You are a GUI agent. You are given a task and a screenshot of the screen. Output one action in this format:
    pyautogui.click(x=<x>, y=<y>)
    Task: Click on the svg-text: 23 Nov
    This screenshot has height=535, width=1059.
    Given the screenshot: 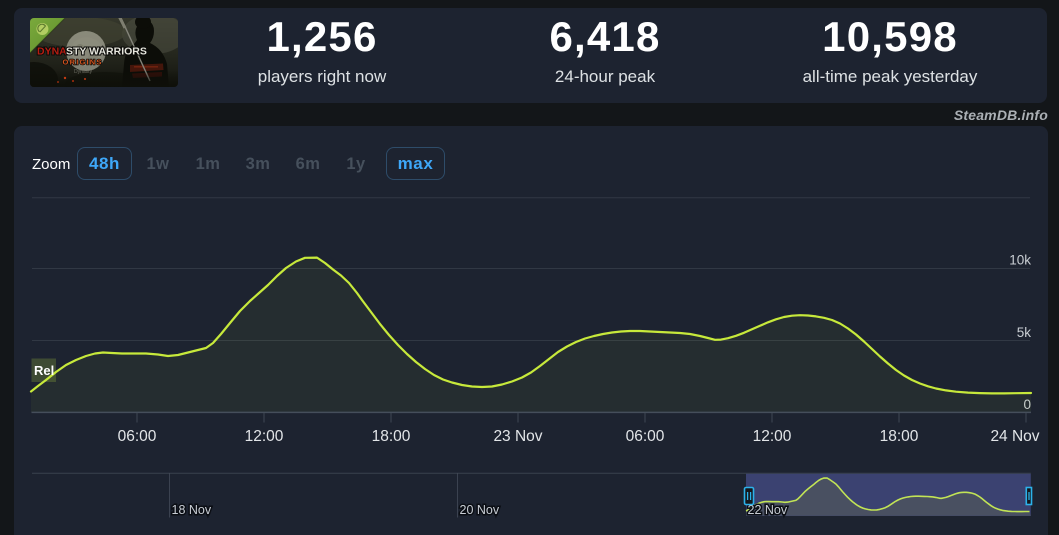 What is the action you would take?
    pyautogui.click(x=517, y=436)
    